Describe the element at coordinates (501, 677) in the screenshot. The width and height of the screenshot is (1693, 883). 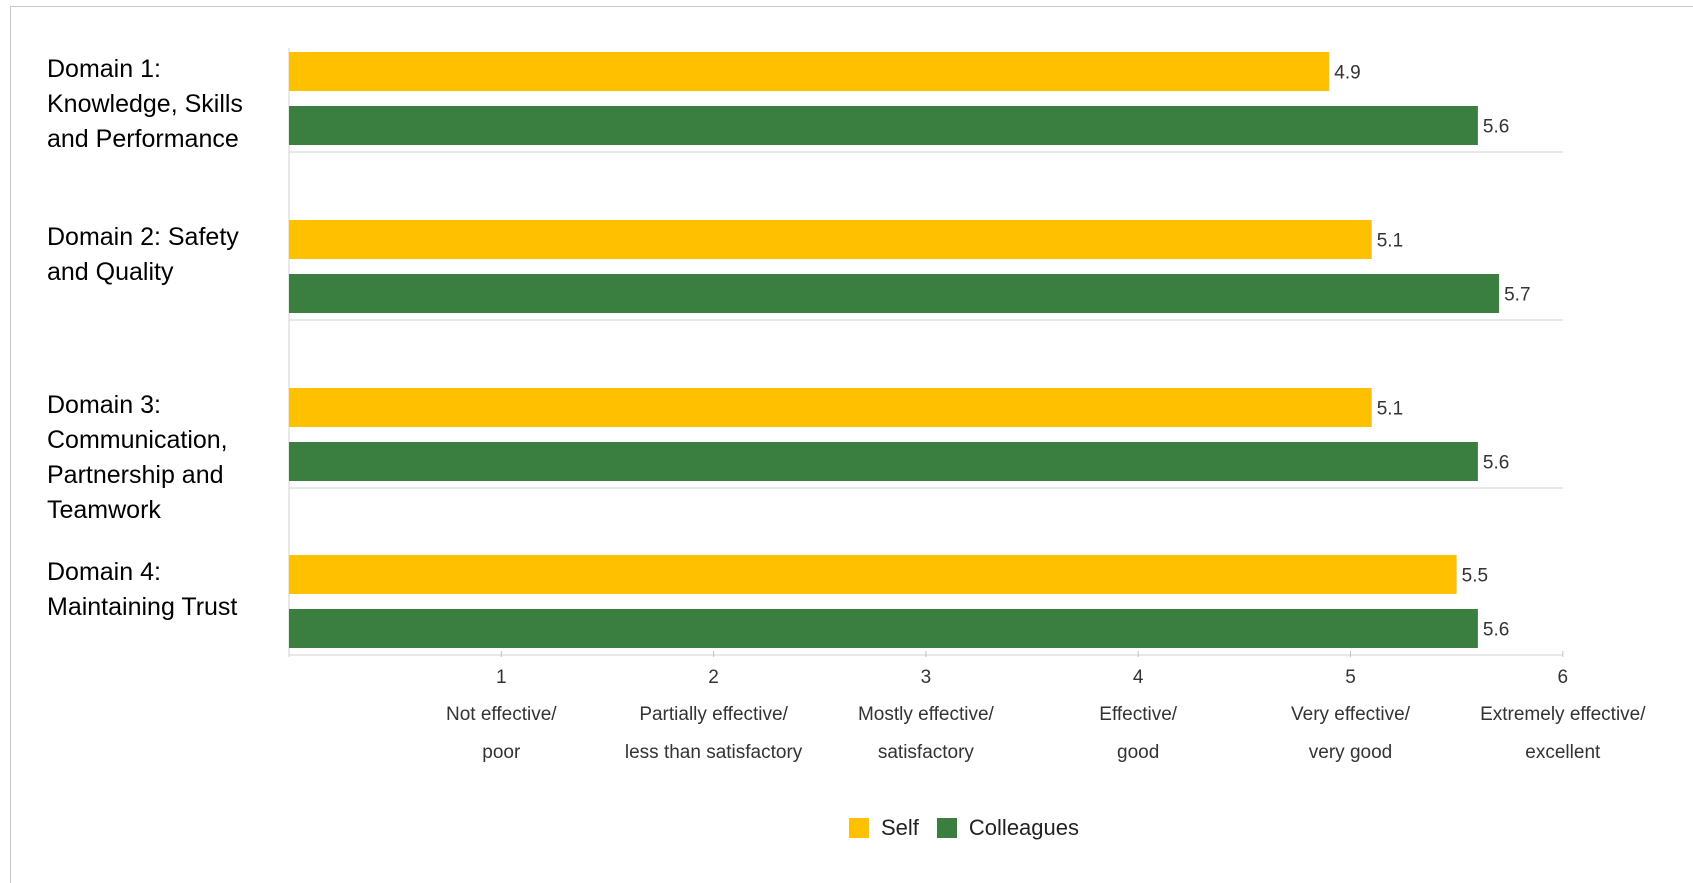
I see `x-tick-number-1: 1` at that location.